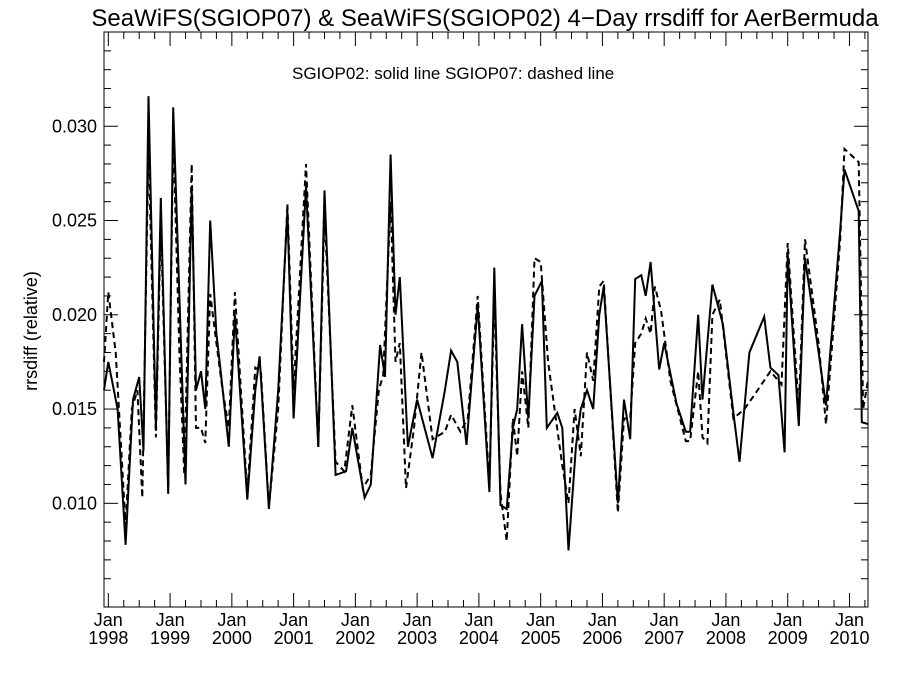  What do you see at coordinates (170, 638) in the screenshot?
I see `x-tick-year: 1999` at bounding box center [170, 638].